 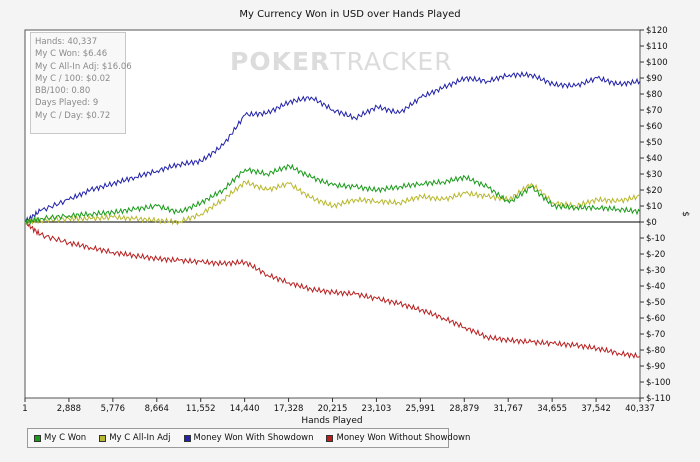 I want to click on x-tick-label: 17,328, so click(x=289, y=409).